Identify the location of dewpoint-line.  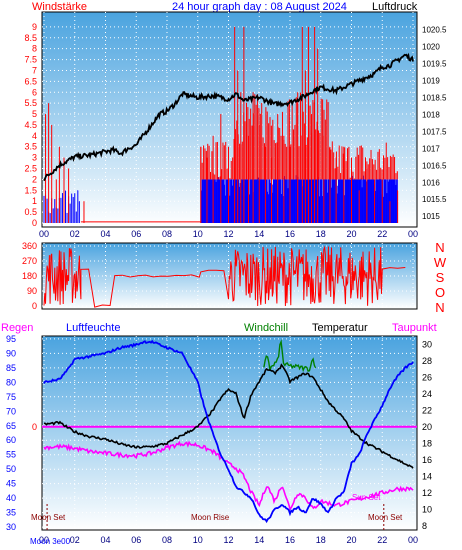
(228, 475).